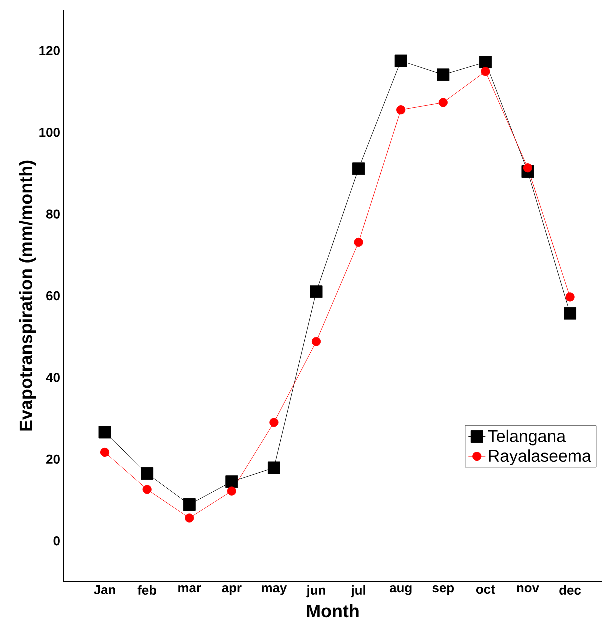 This screenshot has height=640, width=602. Describe the element at coordinates (571, 591) in the screenshot. I see `x-tick-label: dec` at that location.